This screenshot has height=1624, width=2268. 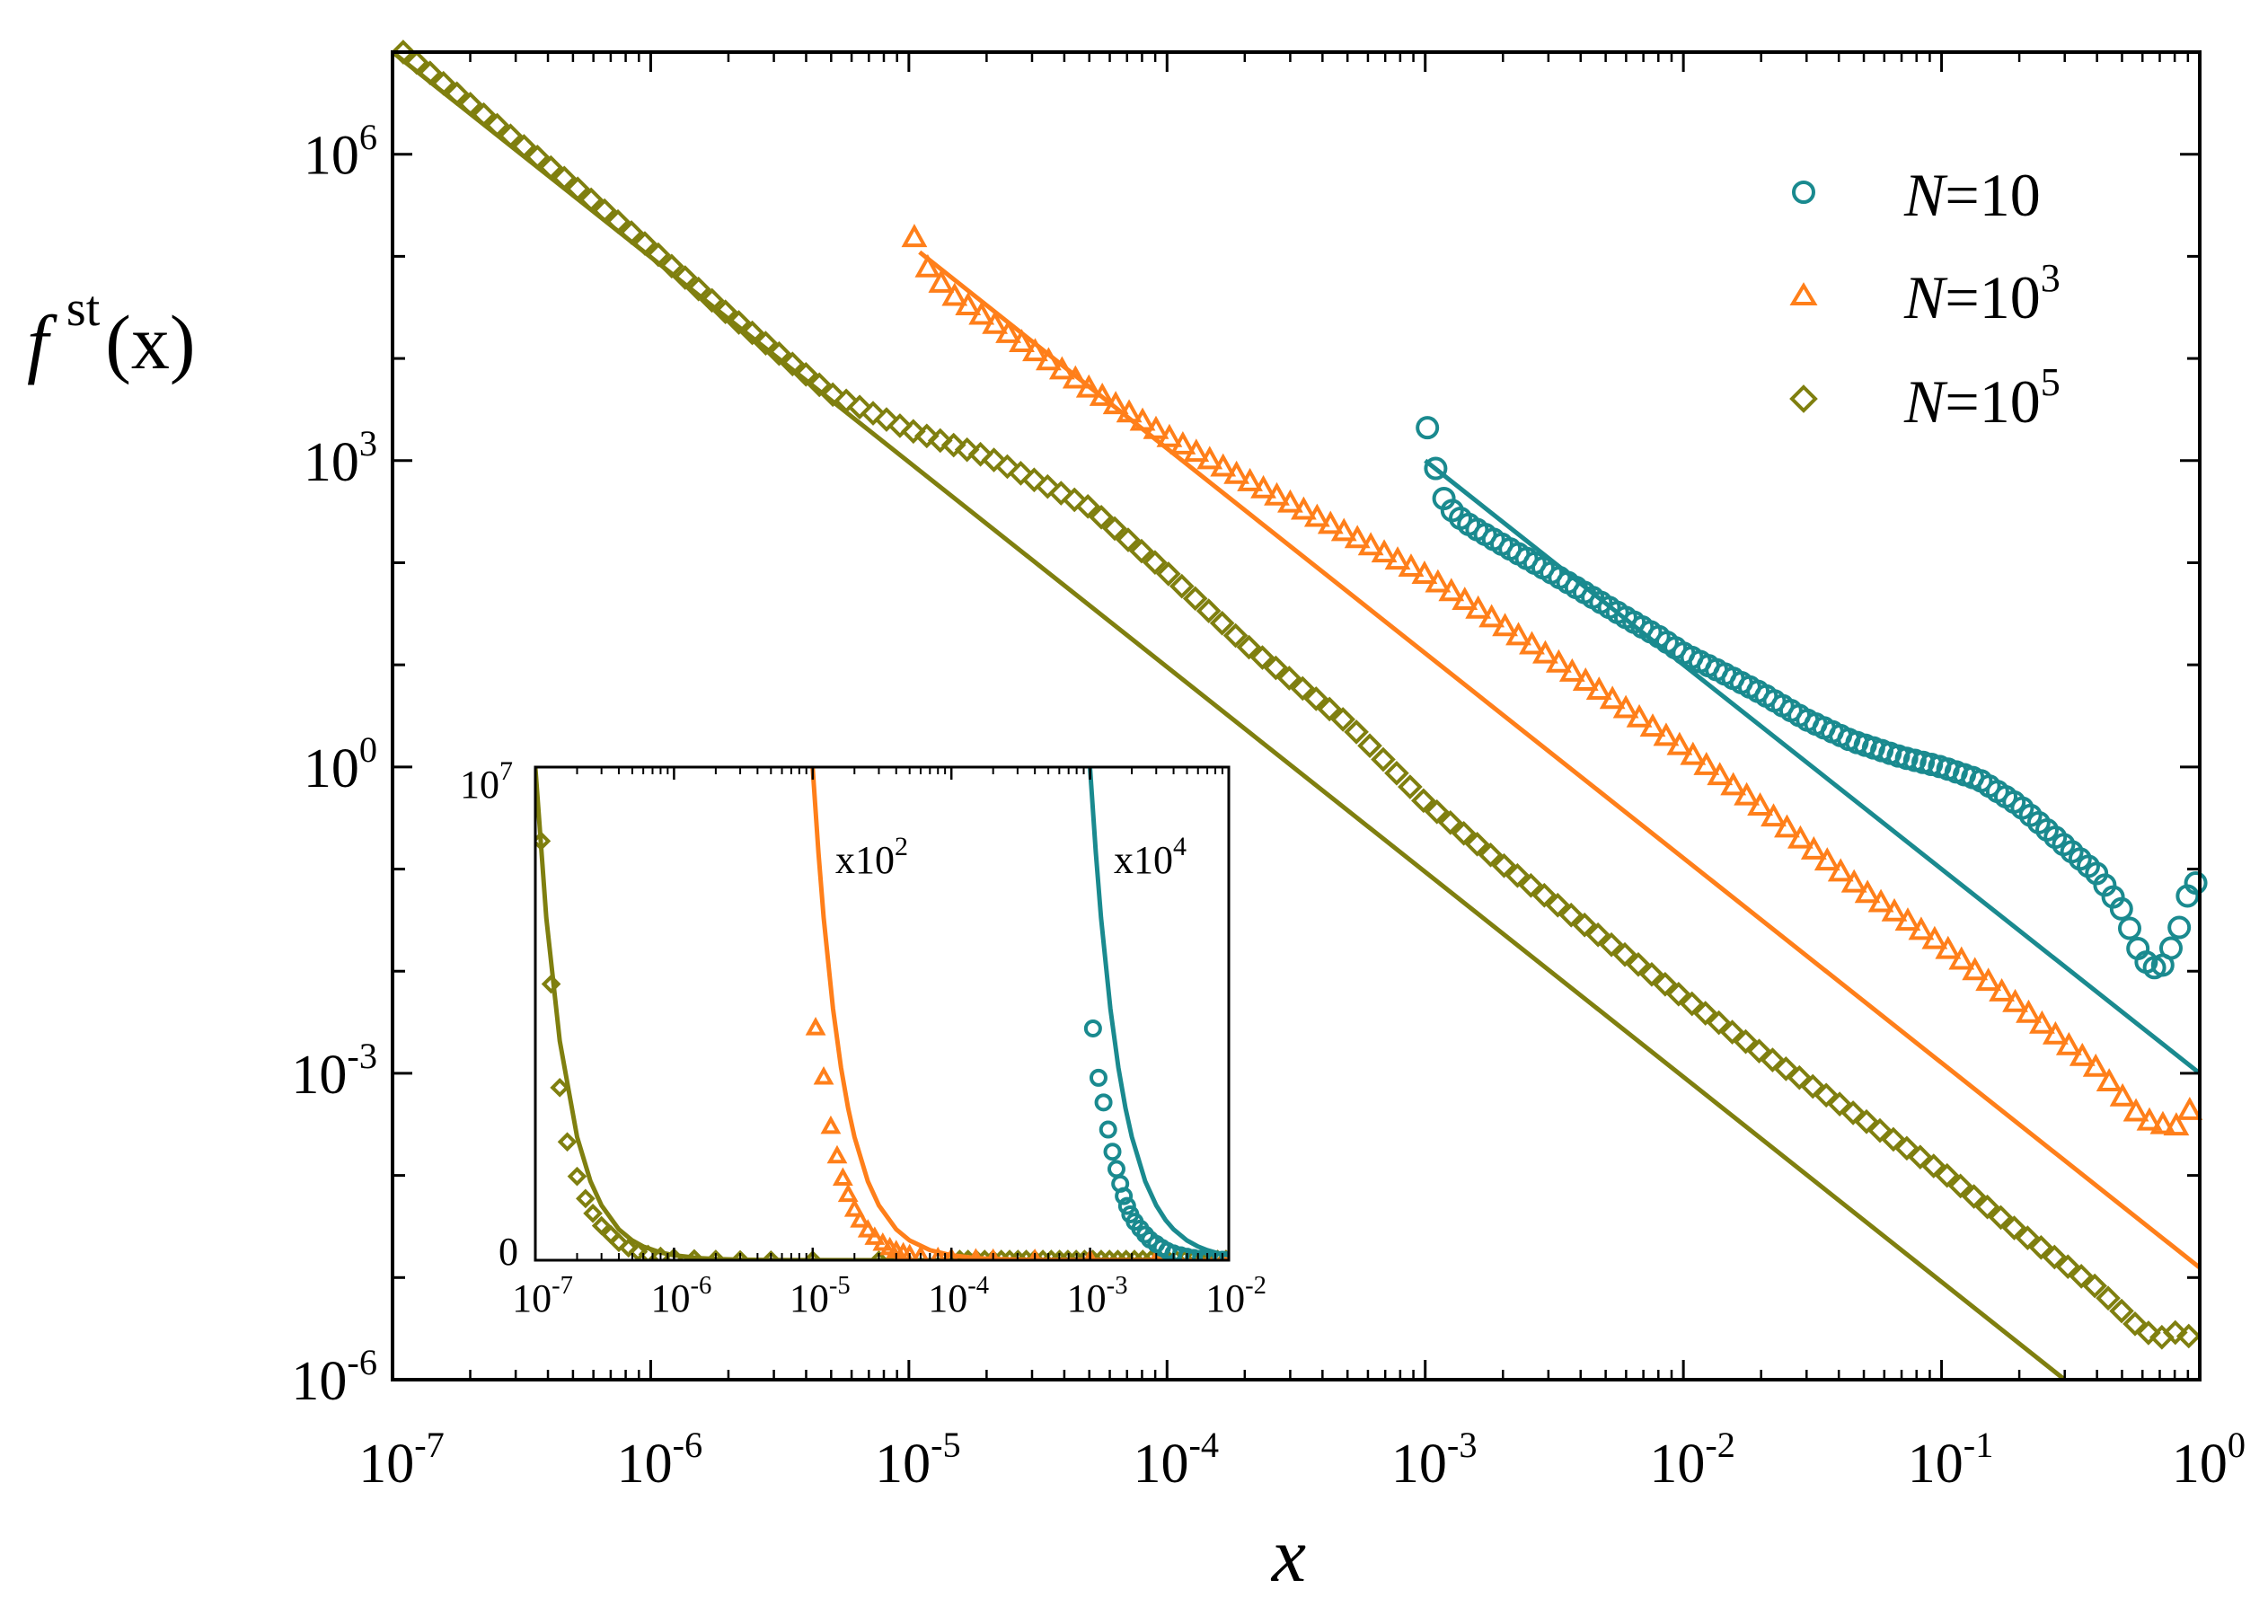 I want to click on inset-y-top-label: 107, so click(x=487, y=781).